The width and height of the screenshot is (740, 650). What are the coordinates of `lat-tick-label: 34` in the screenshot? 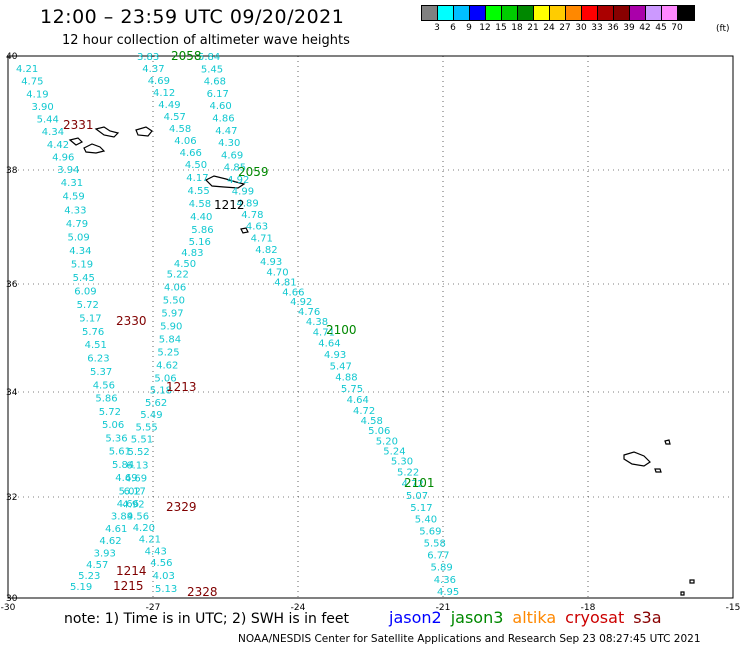 It's located at (12, 393).